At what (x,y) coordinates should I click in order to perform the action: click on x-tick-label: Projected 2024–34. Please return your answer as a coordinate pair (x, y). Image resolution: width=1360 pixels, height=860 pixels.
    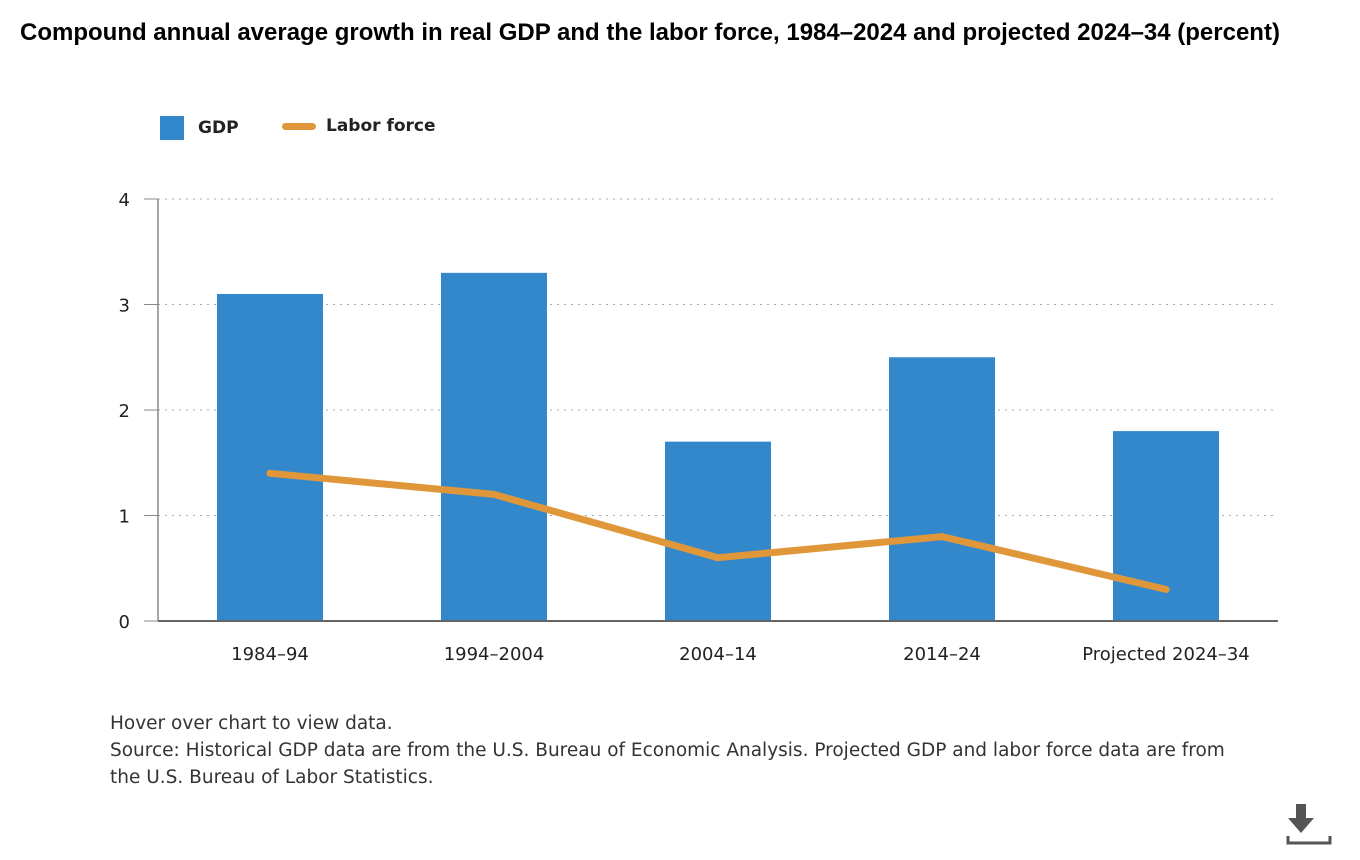
    Looking at the image, I should click on (1166, 654).